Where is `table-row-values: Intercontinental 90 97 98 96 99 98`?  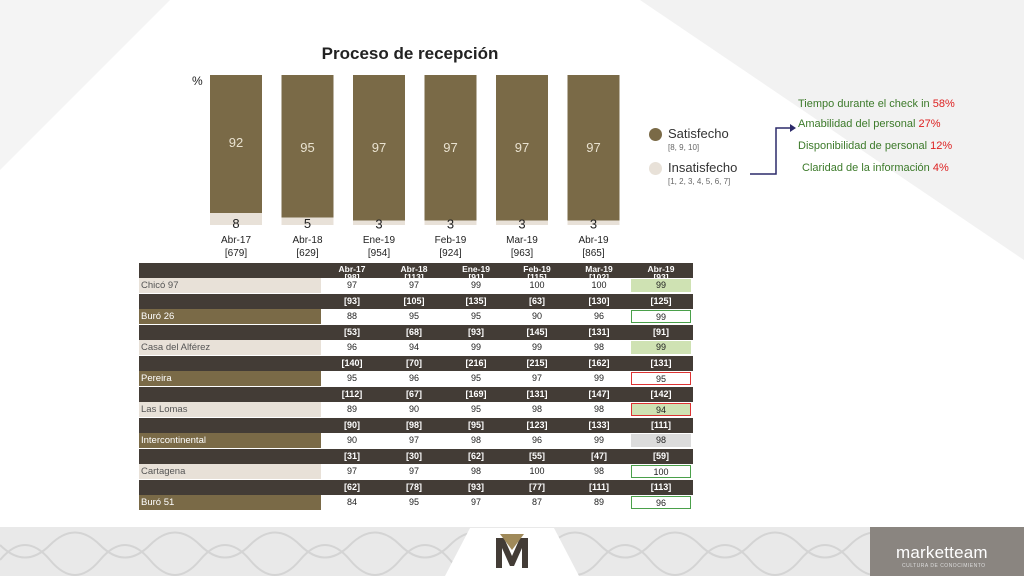
table-row-values: Intercontinental 90 97 98 96 99 98 is located at coordinates (416, 440).